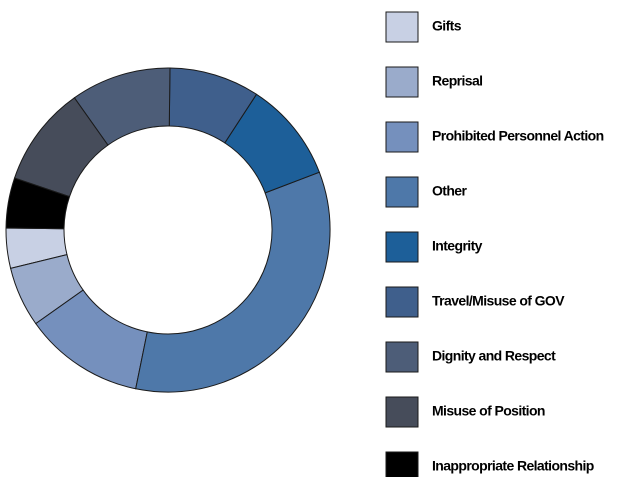  What do you see at coordinates (494, 356) in the screenshot?
I see `legend-label: Dignity and Respect` at bounding box center [494, 356].